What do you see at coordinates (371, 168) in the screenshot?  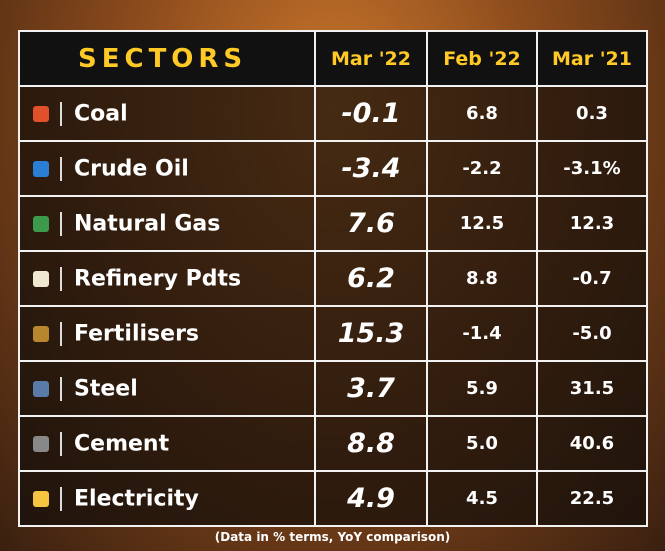 I see `value-cell: -3.4` at bounding box center [371, 168].